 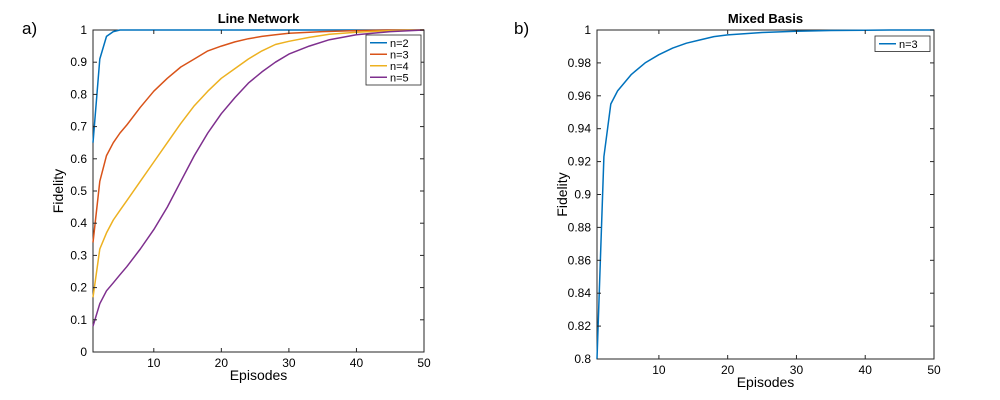 What do you see at coordinates (580, 260) in the screenshot?
I see `y-tick-label: 0.86` at bounding box center [580, 260].